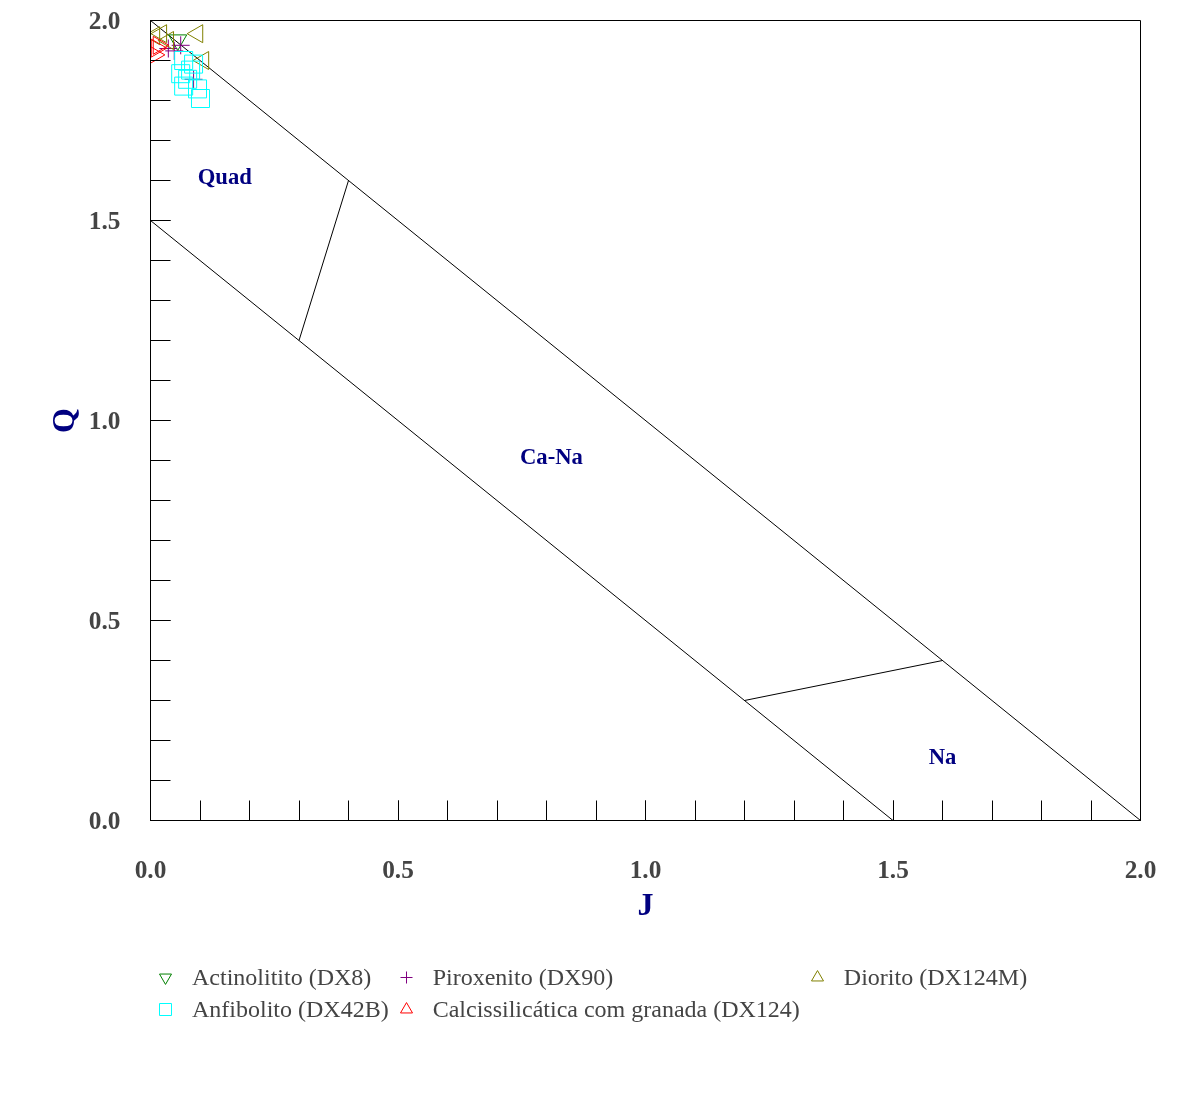  I want to click on legend-label: Diorito (DX124M), so click(935, 977).